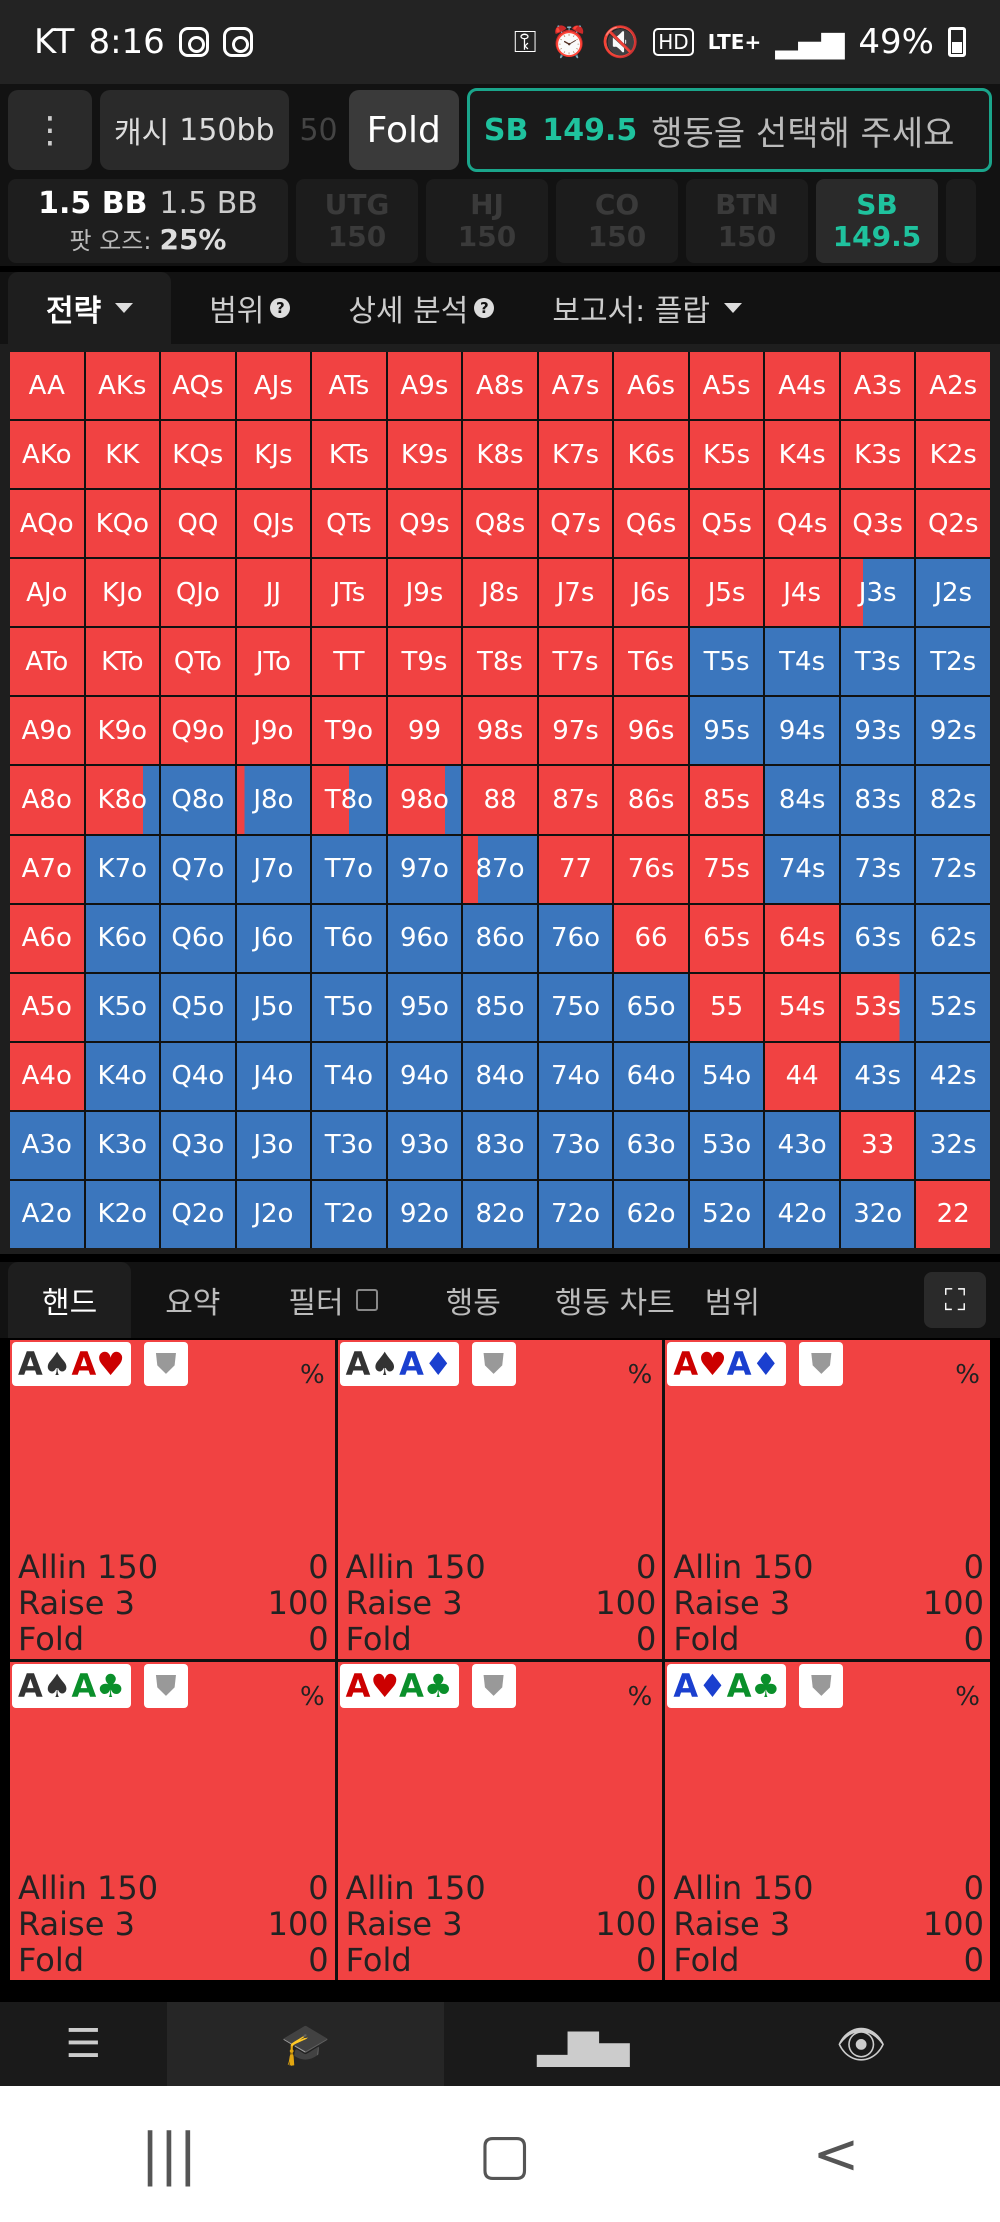 The height and width of the screenshot is (2222, 1000). Describe the element at coordinates (726, 662) in the screenshot. I see `grid-cell: T5s` at that location.